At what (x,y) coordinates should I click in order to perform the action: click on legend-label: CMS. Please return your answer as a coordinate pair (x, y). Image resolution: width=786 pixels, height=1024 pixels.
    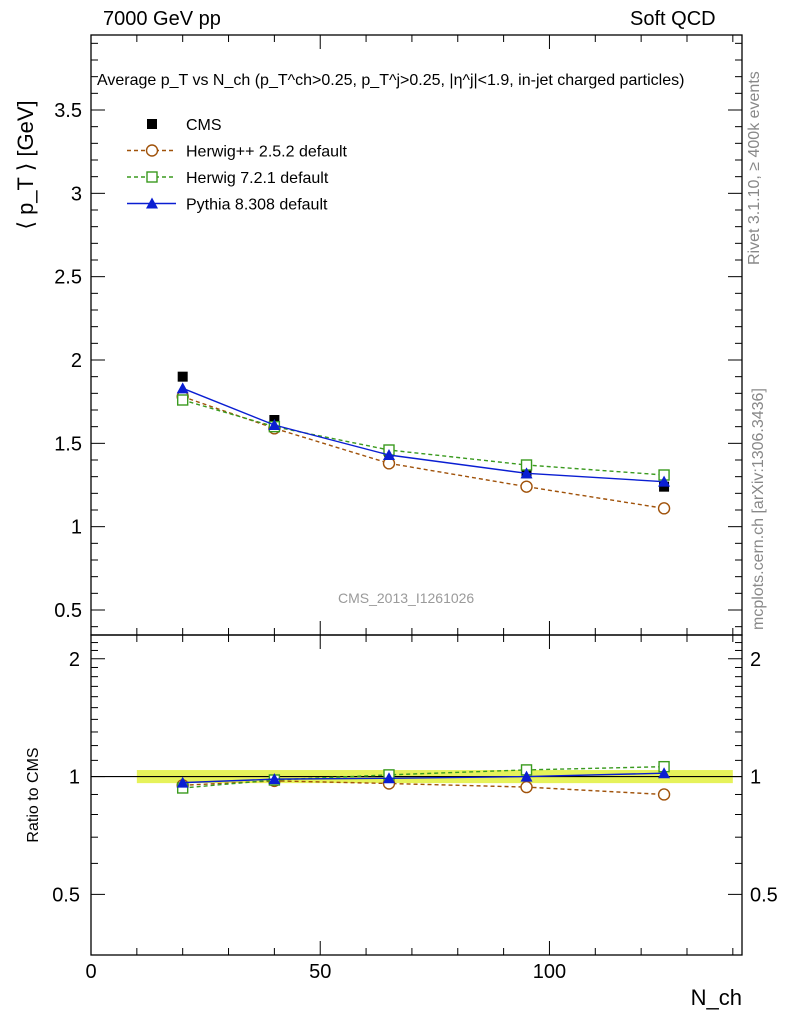
    Looking at the image, I should click on (204, 125).